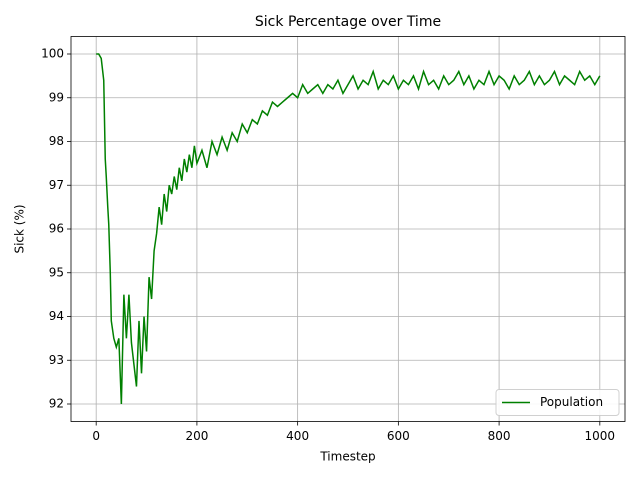 This screenshot has width=640, height=484. Describe the element at coordinates (56, 185) in the screenshot. I see `y-tick-label: 97` at that location.